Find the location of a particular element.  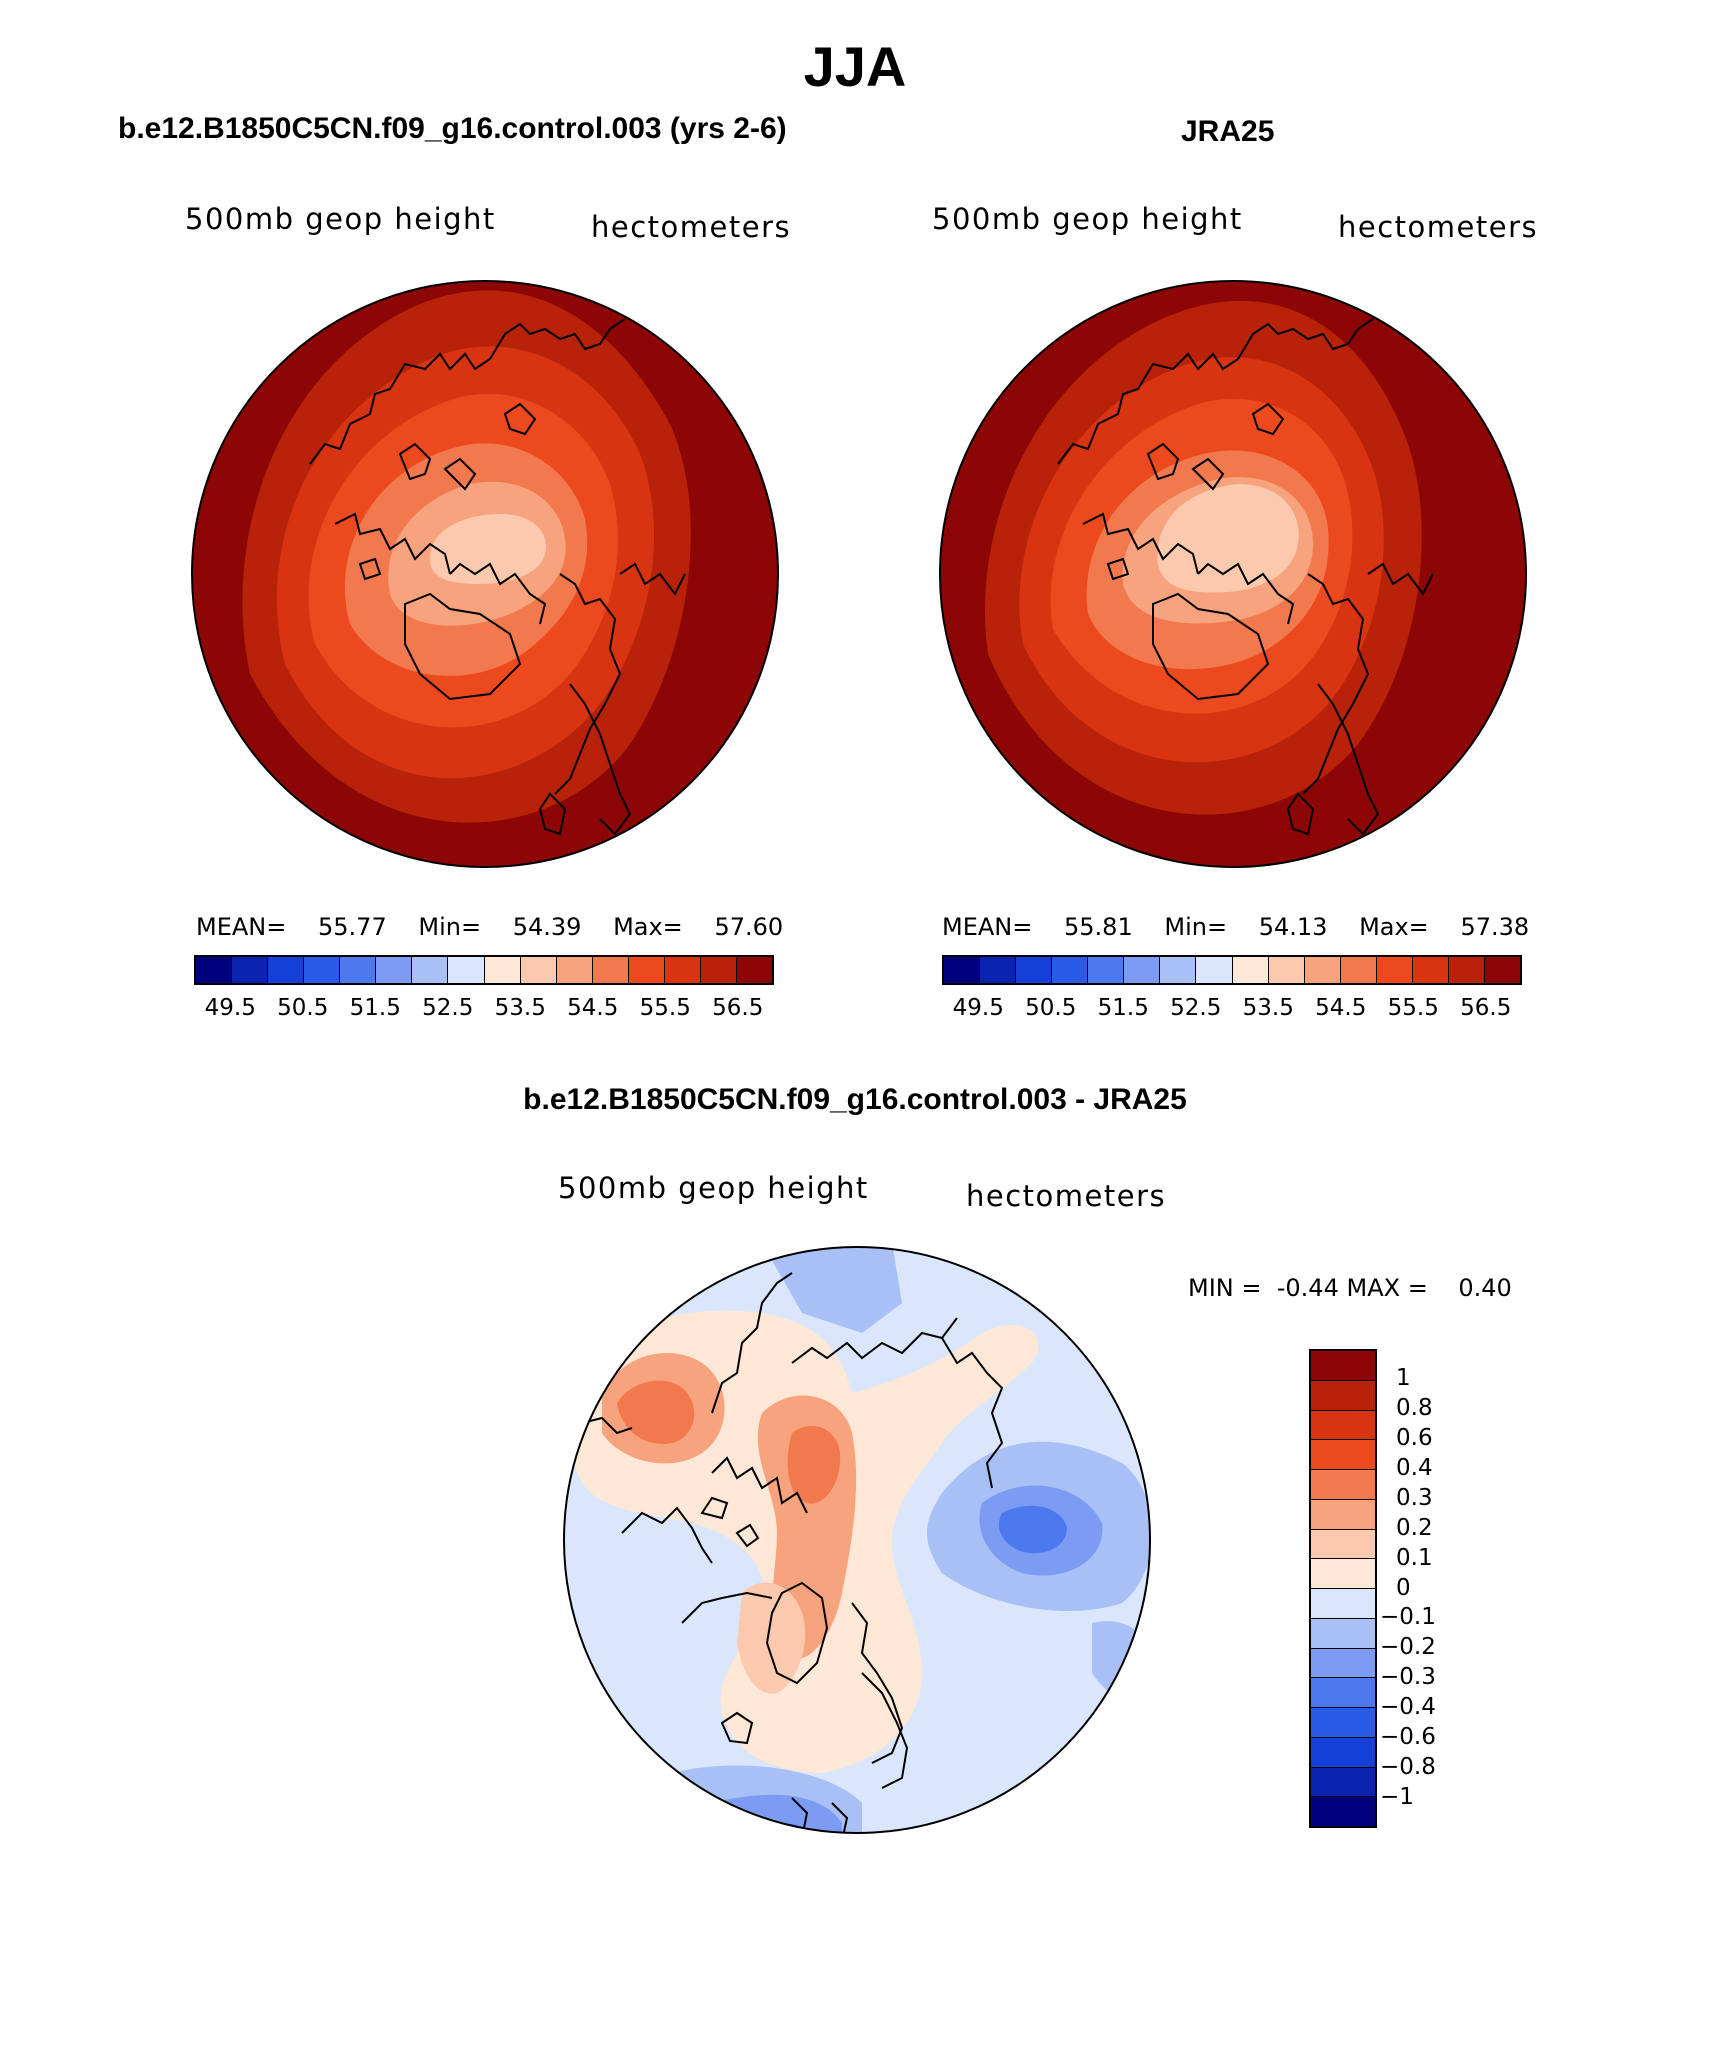

diff-colorbar-tick-label: 0 is located at coordinates (1403, 1587).